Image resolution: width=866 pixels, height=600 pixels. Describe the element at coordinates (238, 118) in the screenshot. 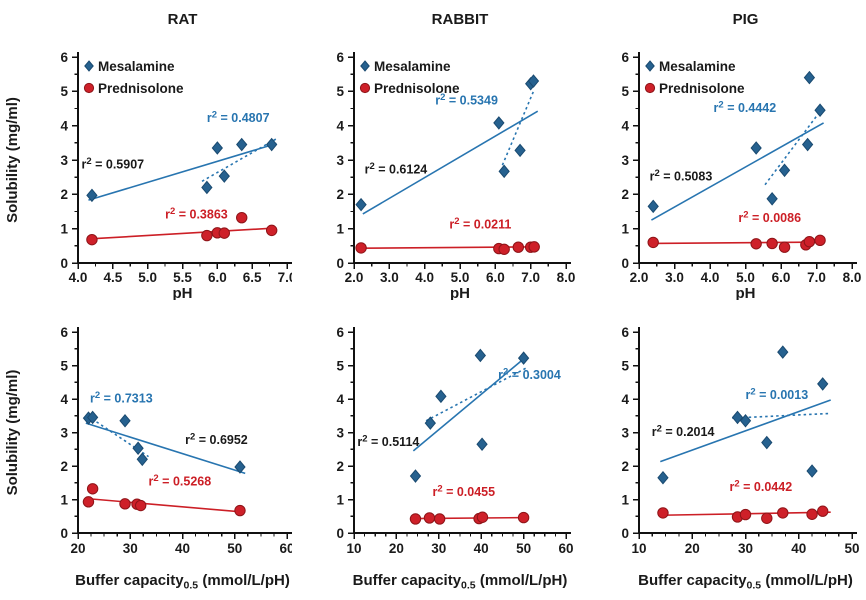

I see `r-squared-annotation: r2 = 0.4807` at that location.